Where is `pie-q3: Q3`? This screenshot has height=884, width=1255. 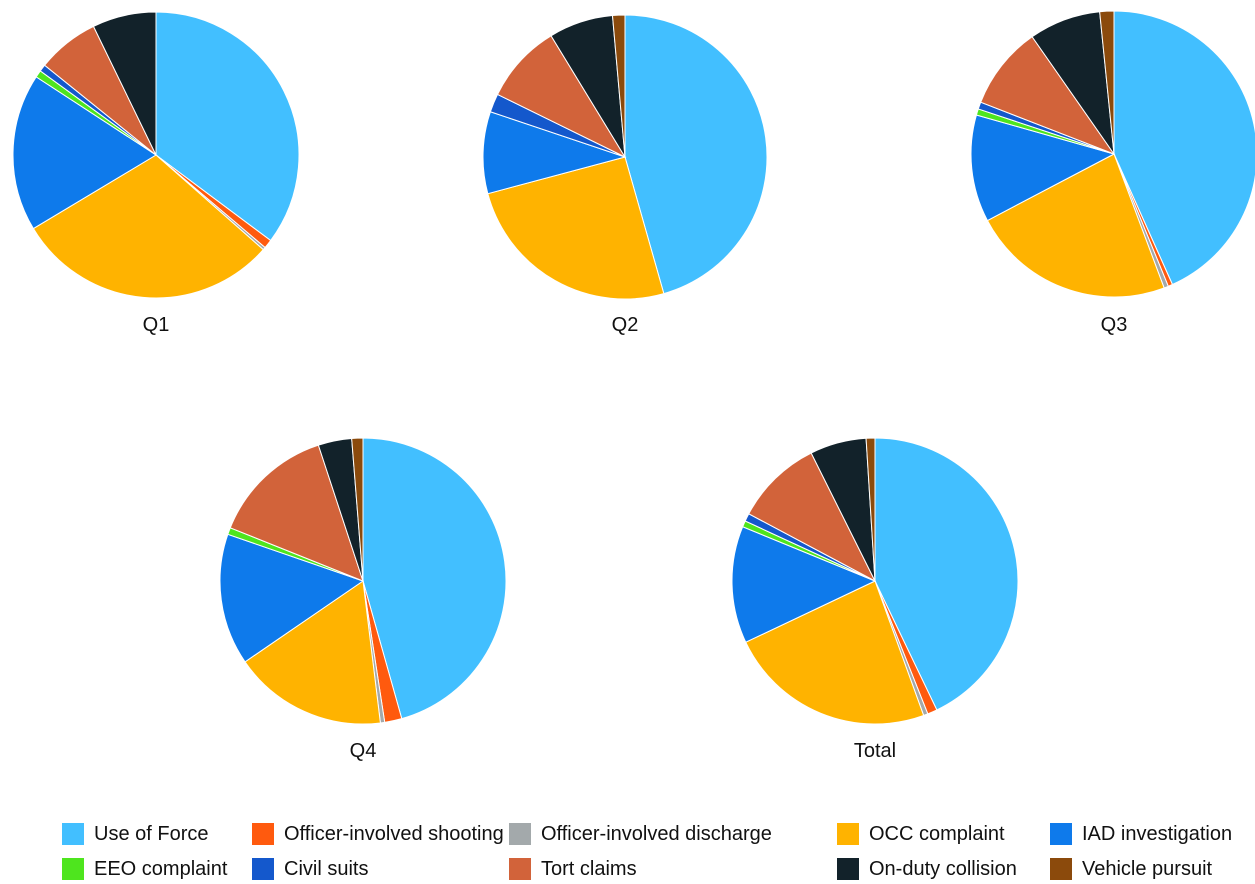
pie-q3: Q3 is located at coordinates (1112, 173).